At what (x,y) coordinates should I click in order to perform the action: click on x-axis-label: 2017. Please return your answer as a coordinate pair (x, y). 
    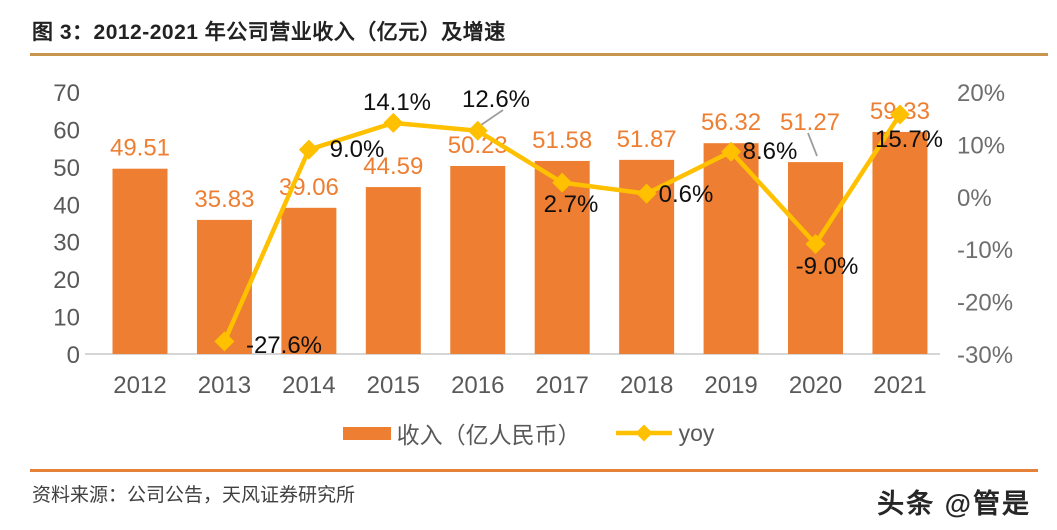
    Looking at the image, I should click on (562, 385).